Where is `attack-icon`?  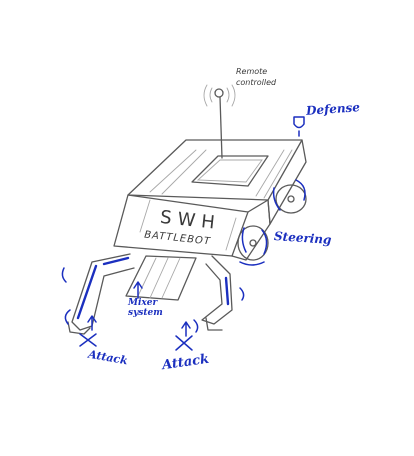 attack-icon is located at coordinates (153, 309).